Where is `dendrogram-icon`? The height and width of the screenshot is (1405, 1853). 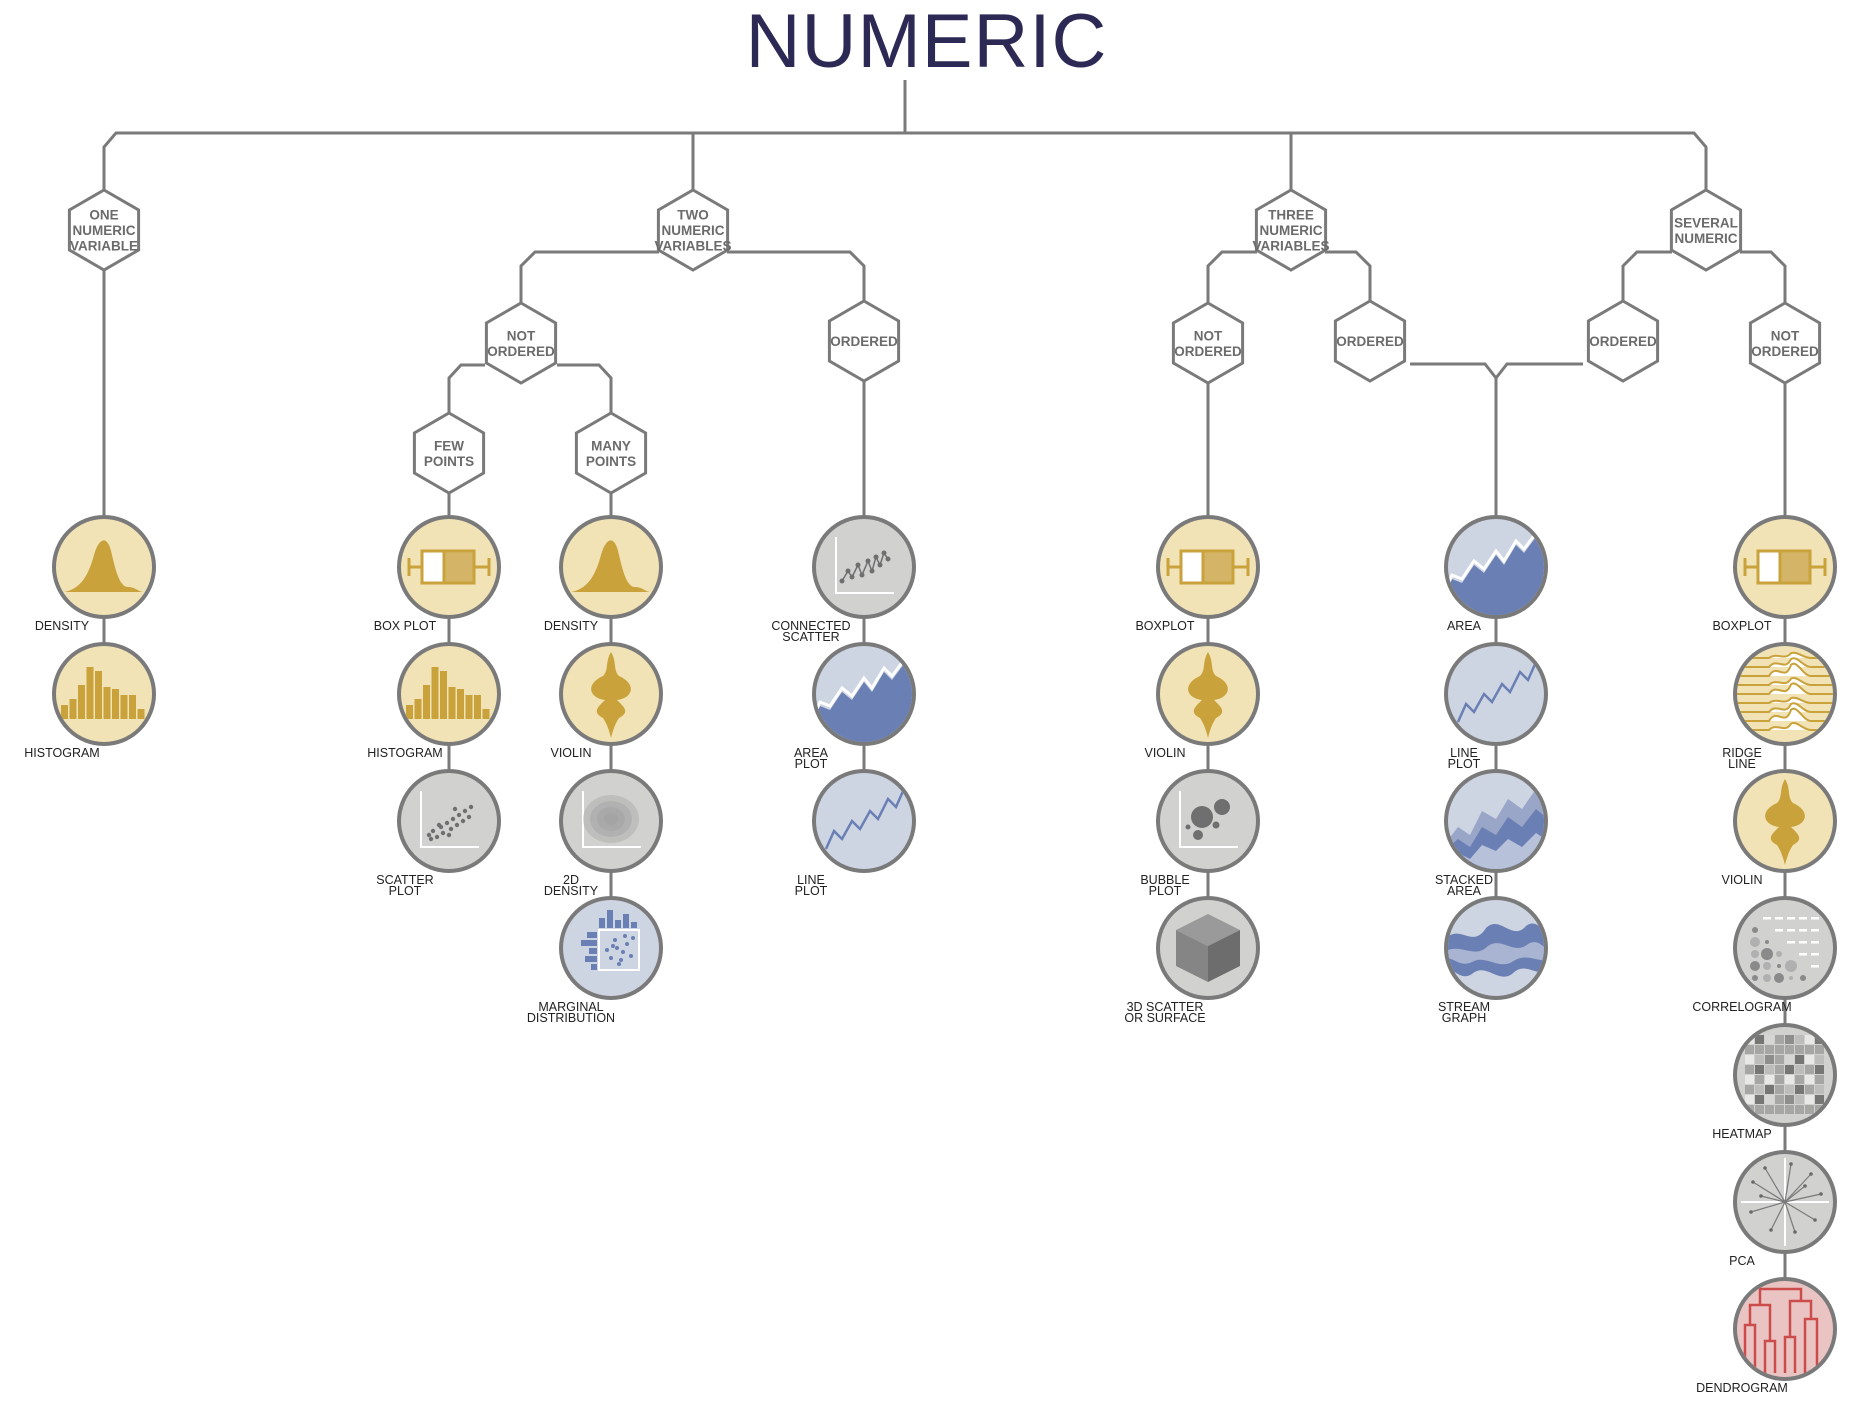 dendrogram-icon is located at coordinates (1781, 1330).